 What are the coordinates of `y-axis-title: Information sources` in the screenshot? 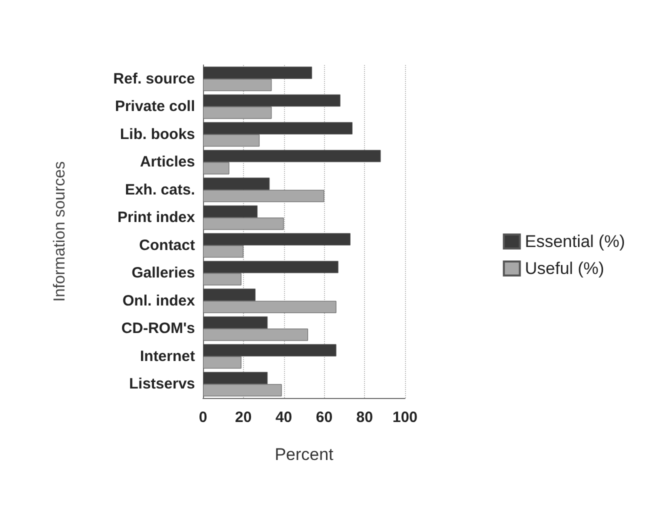 It's located at (60, 231).